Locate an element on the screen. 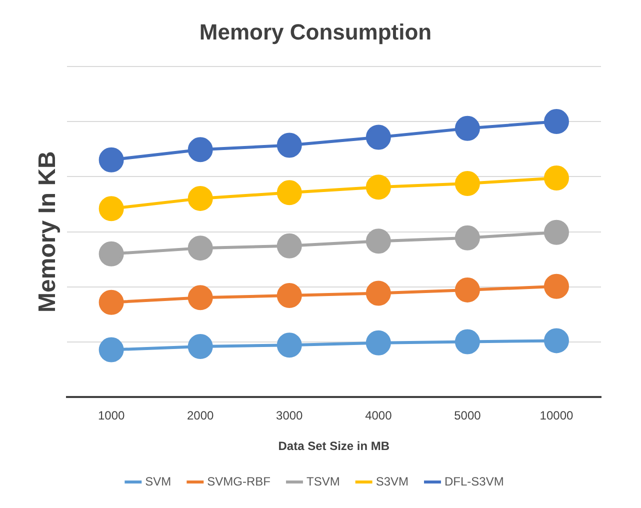 The image size is (641, 508). legend-label: SVM is located at coordinates (158, 481).